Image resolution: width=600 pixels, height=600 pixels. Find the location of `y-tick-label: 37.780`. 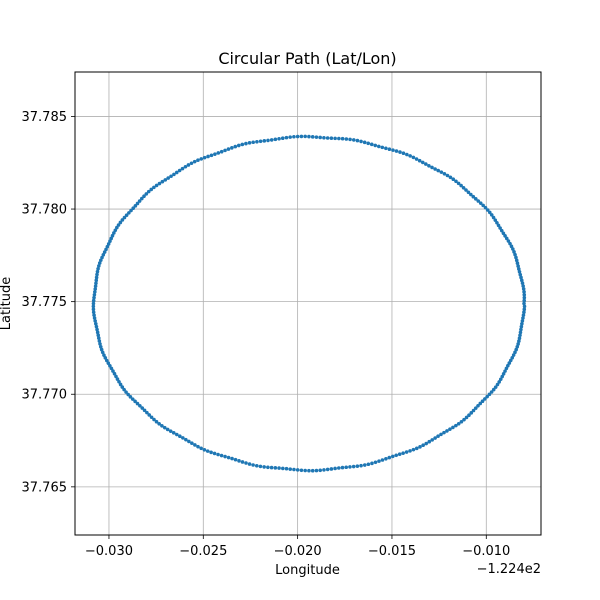

y-tick-label: 37.780 is located at coordinates (45, 210).